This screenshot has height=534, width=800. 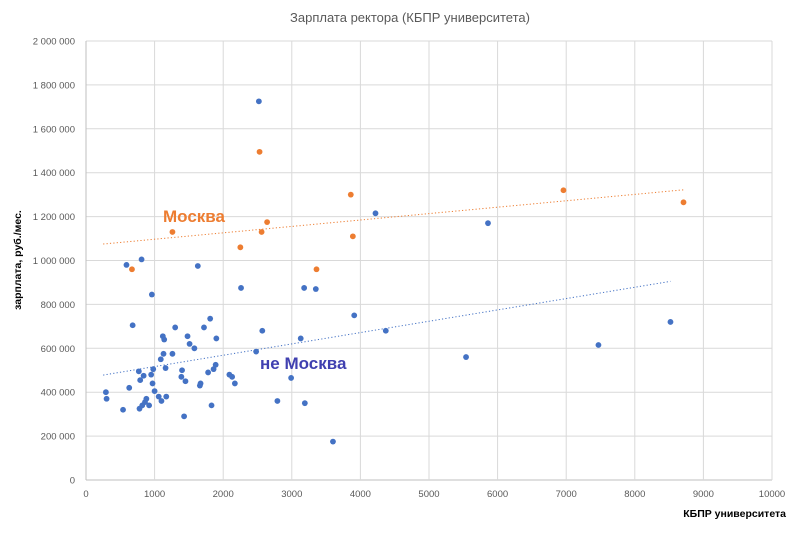 I want to click on x-tick-label: 3000, so click(x=291, y=494).